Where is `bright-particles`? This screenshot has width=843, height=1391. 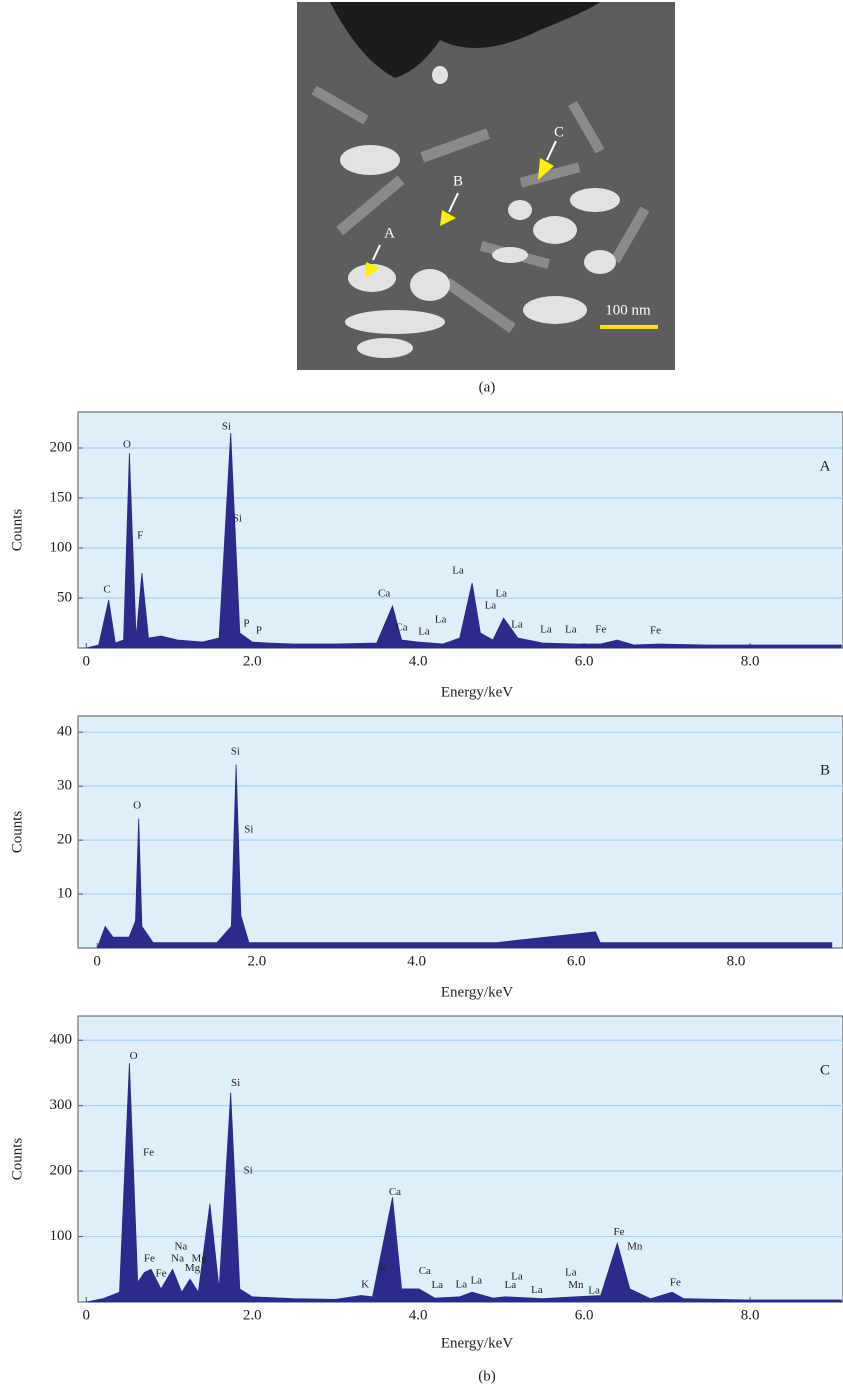 bright-particles is located at coordinates (480, 212).